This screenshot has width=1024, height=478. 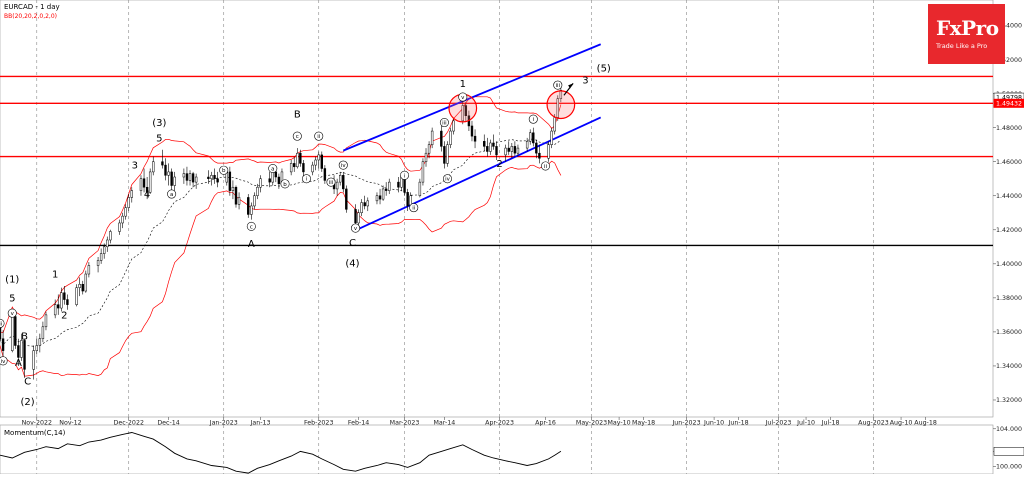 I want to click on circled-wave-label: b, so click(x=224, y=171).